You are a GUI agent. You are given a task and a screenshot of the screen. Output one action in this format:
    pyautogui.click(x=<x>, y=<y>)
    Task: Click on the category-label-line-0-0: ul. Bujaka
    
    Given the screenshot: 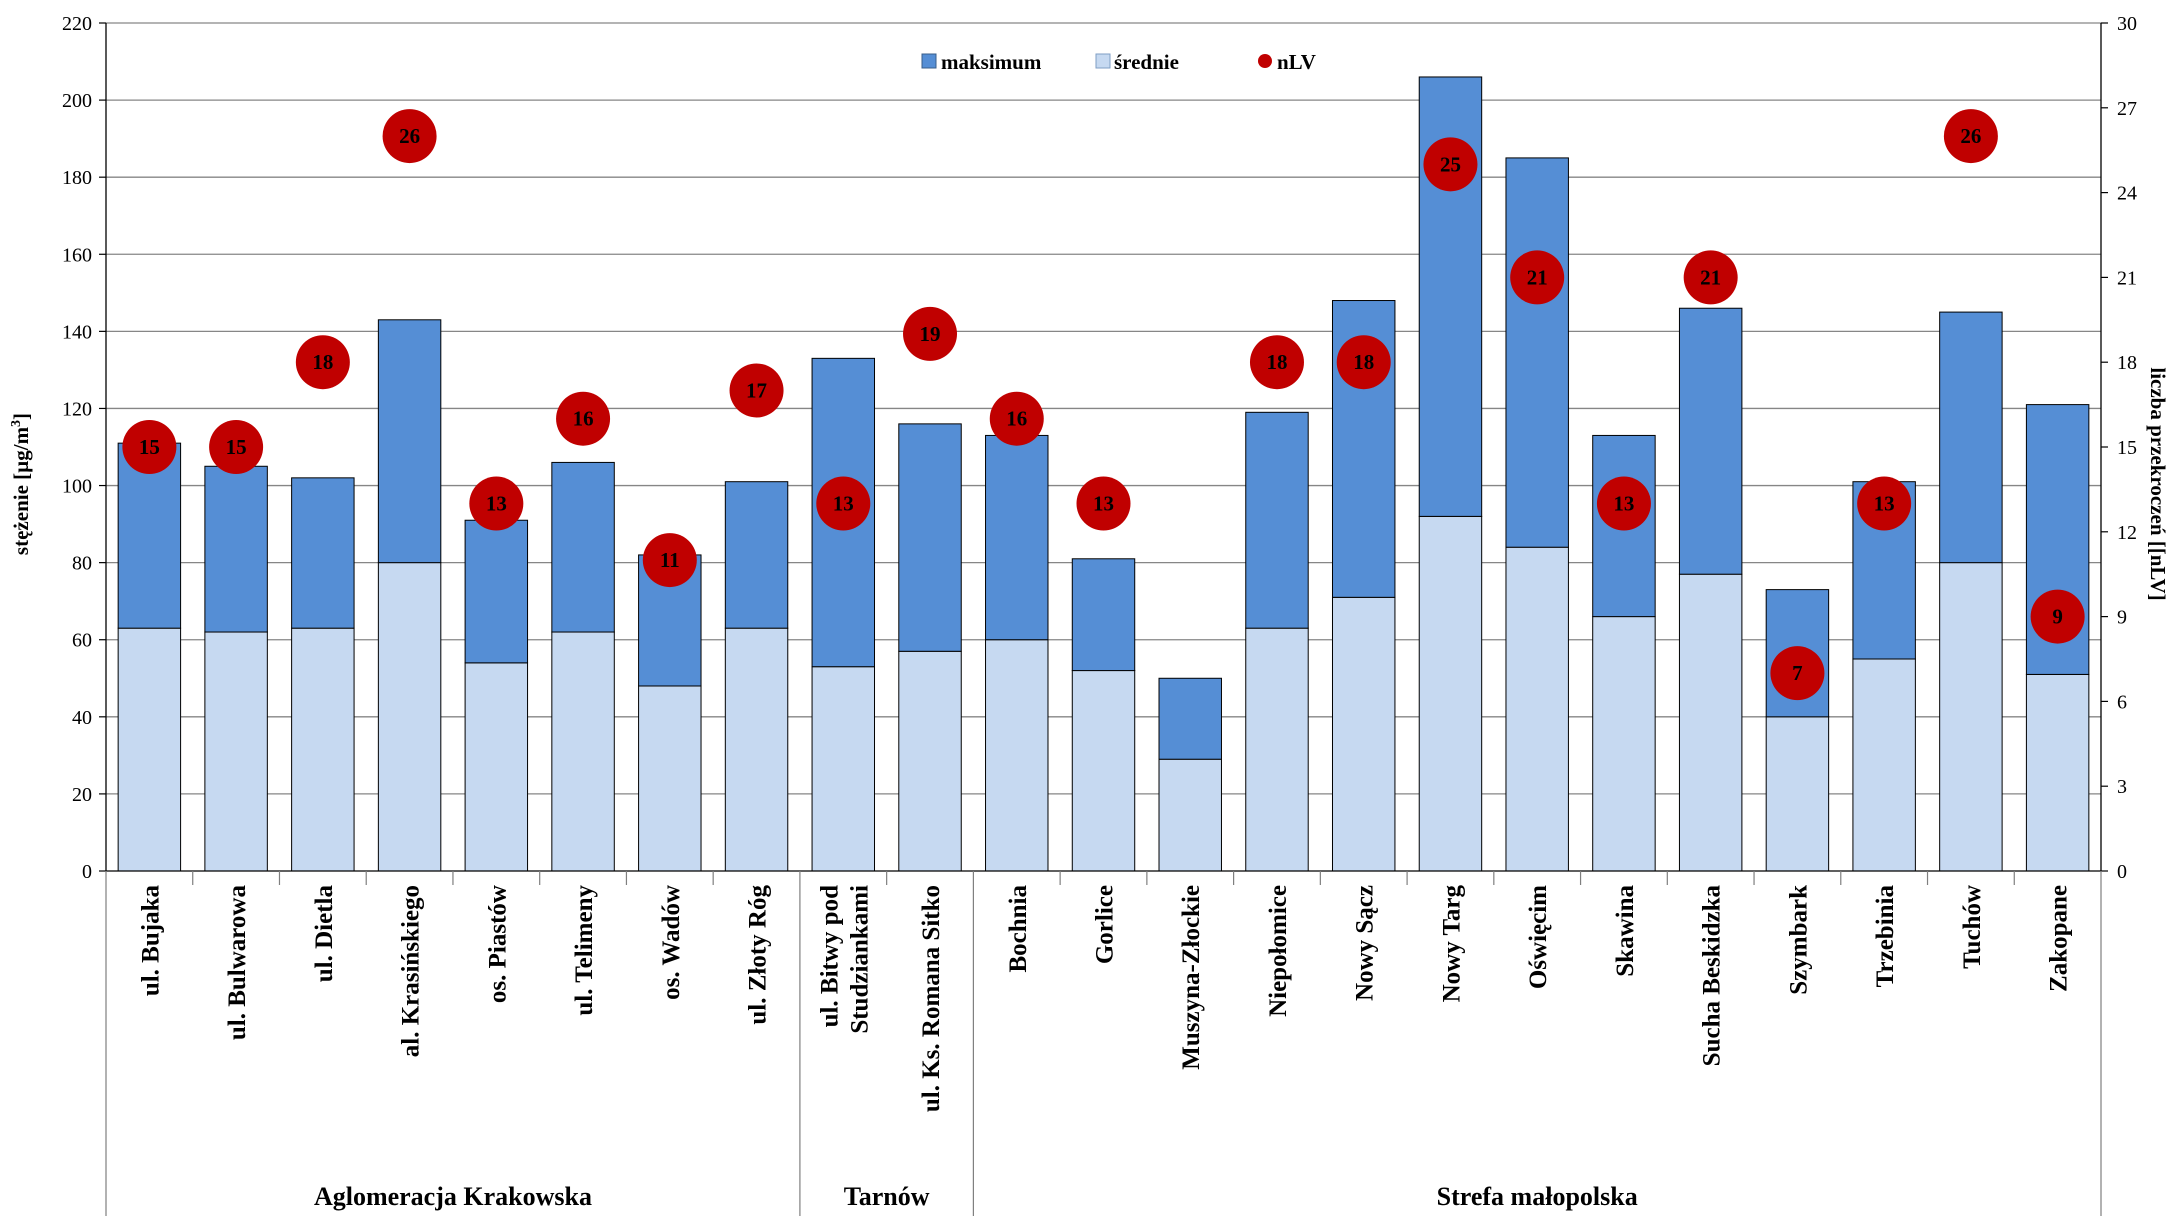 What is the action you would take?
    pyautogui.click(x=150, y=941)
    